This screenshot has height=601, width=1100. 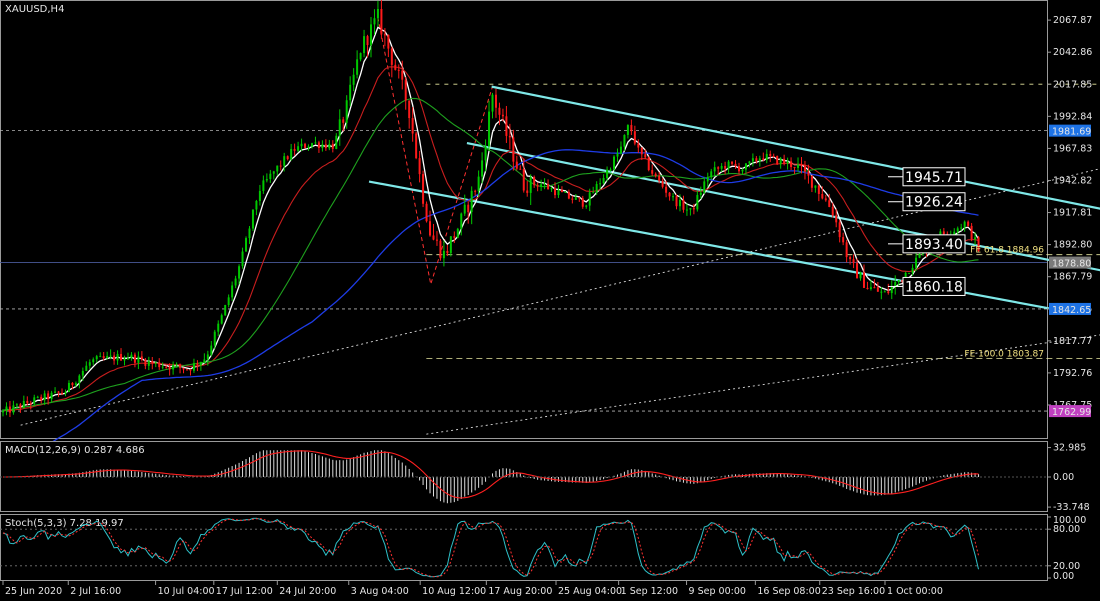 What do you see at coordinates (524, 547) in the screenshot?
I see `stoch-panel: Stoch(5,3,3) 7.28 19.97` at bounding box center [524, 547].